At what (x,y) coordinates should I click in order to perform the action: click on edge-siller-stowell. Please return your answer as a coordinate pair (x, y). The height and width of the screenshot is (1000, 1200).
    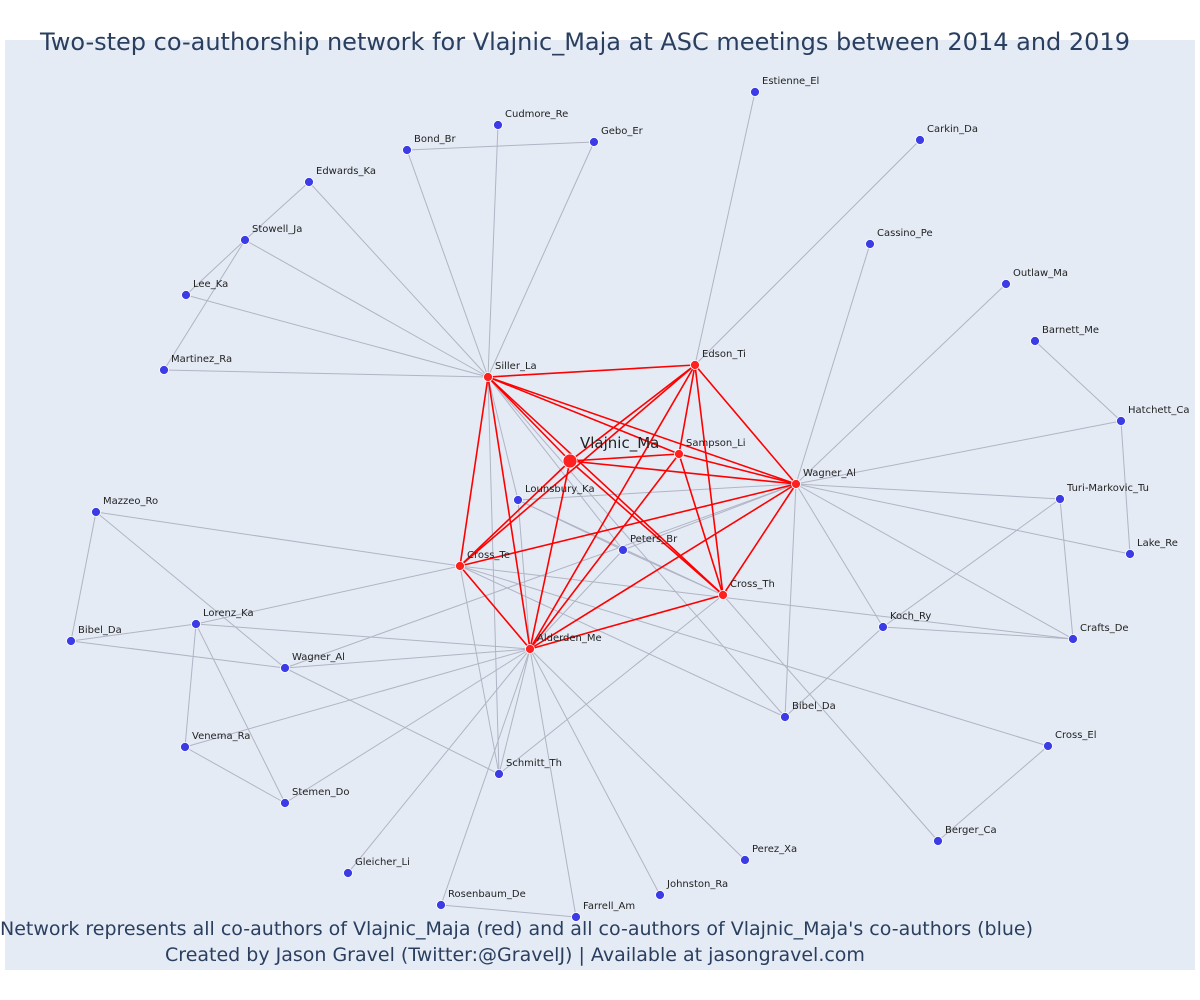
    Looking at the image, I should click on (366, 308).